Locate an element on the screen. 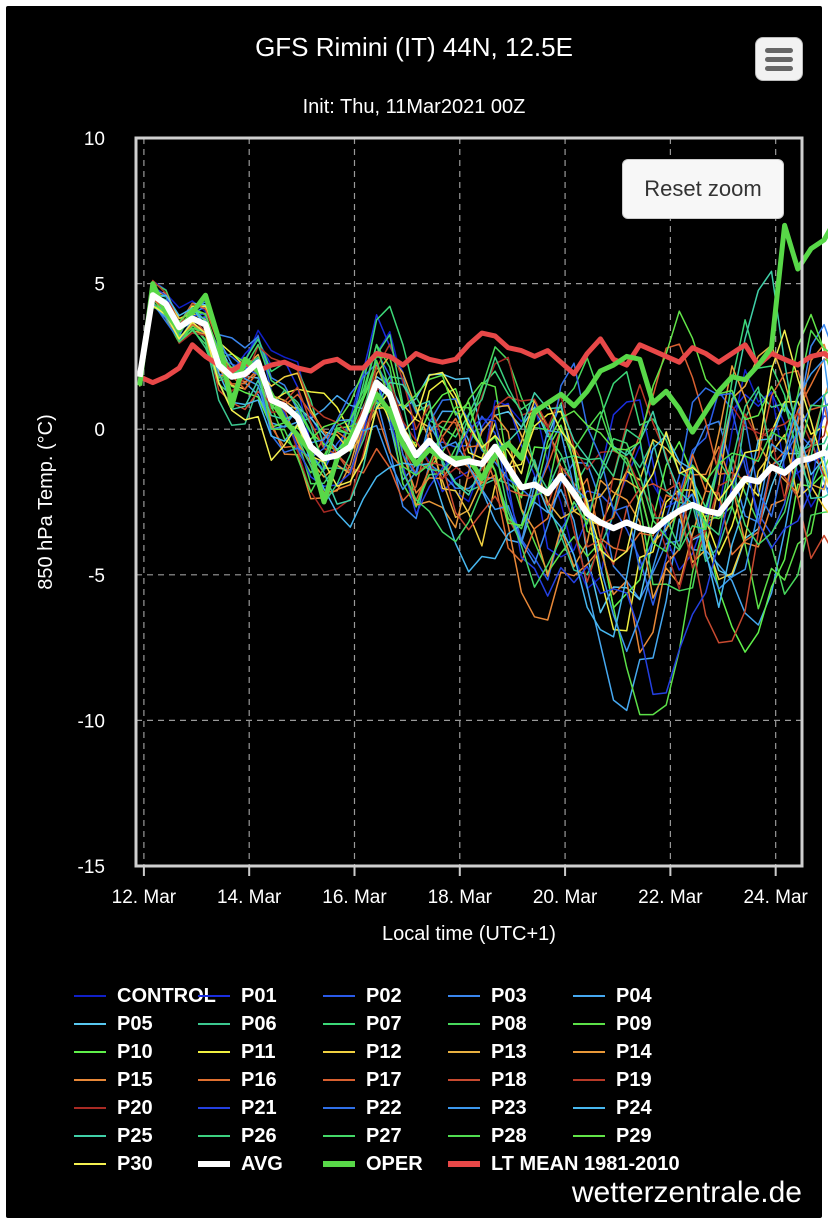 This screenshot has width=828, height=1230. legend-item: P19 is located at coordinates (612, 1080).